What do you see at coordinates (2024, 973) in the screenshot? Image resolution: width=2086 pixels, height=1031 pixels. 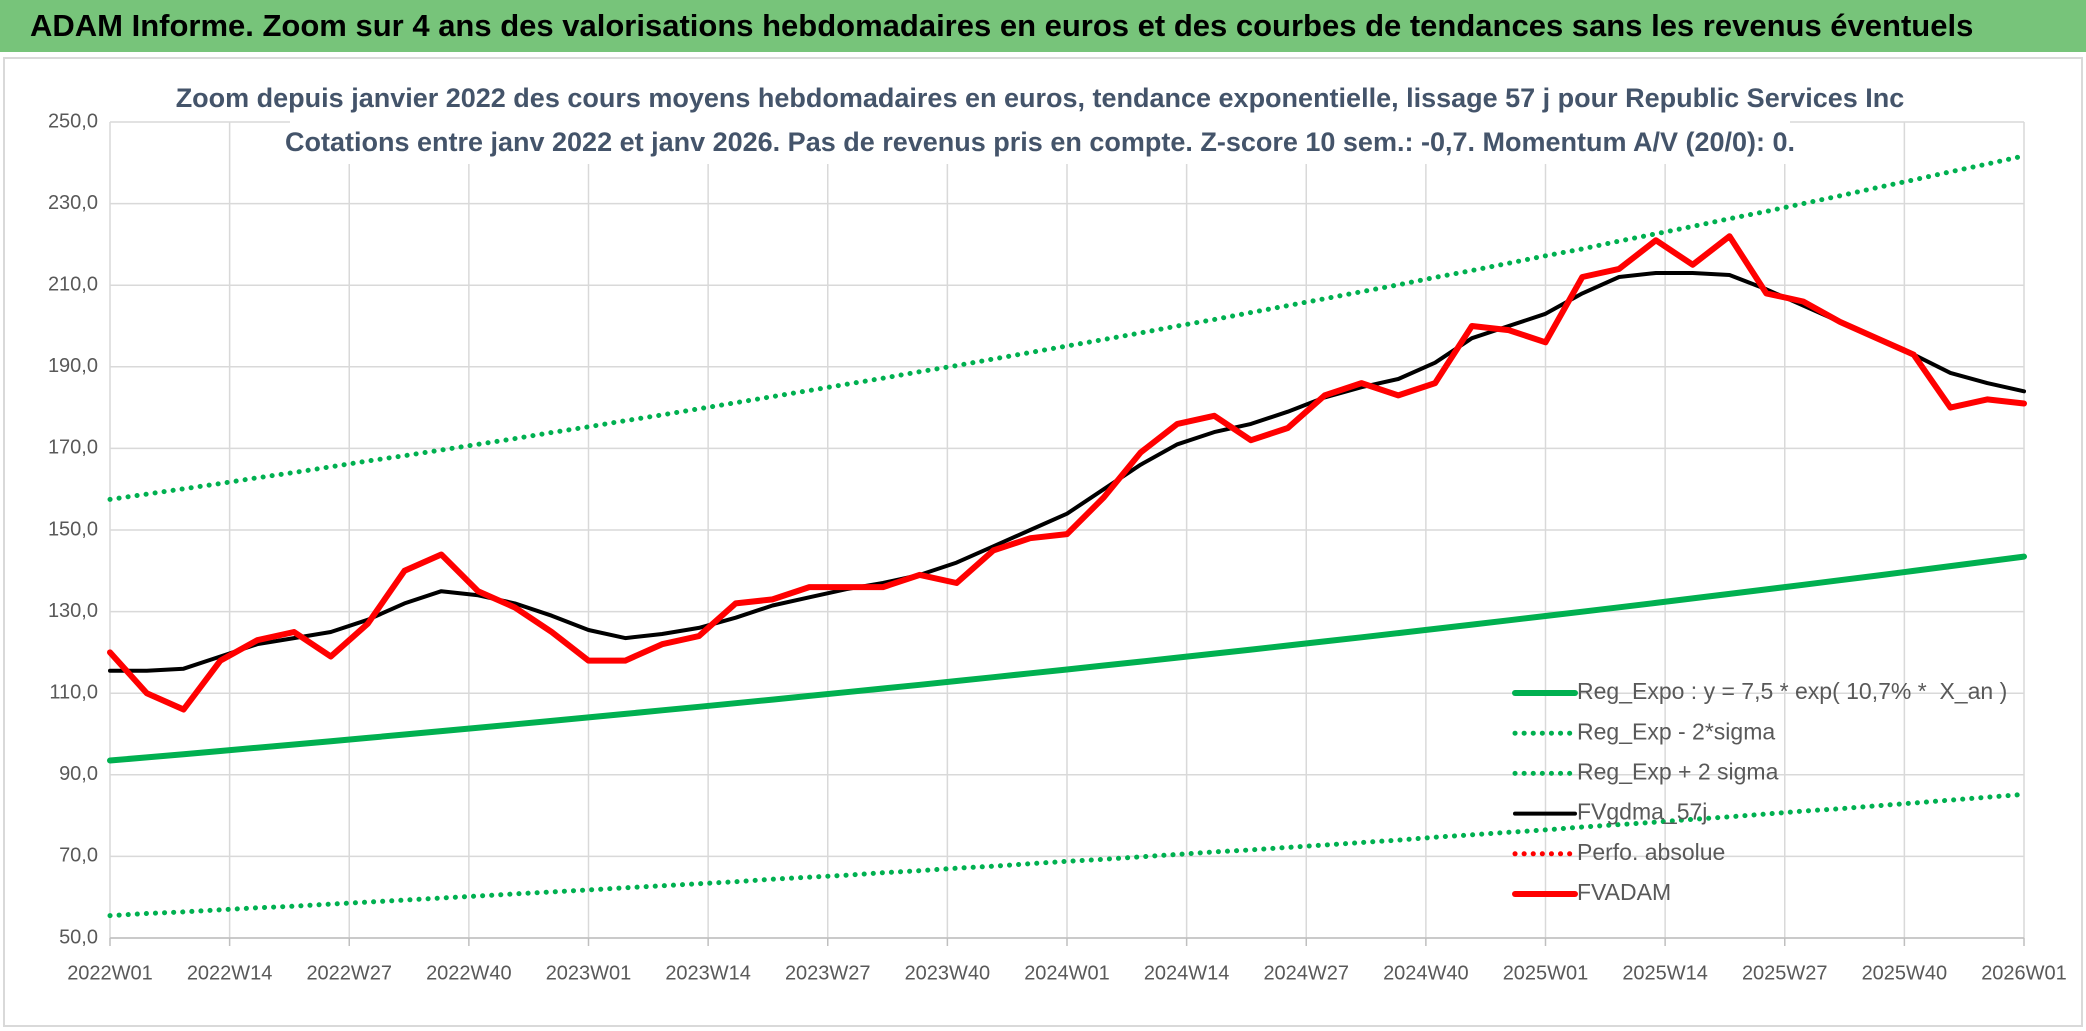 I see `x-tick-label: 2026W01` at bounding box center [2024, 973].